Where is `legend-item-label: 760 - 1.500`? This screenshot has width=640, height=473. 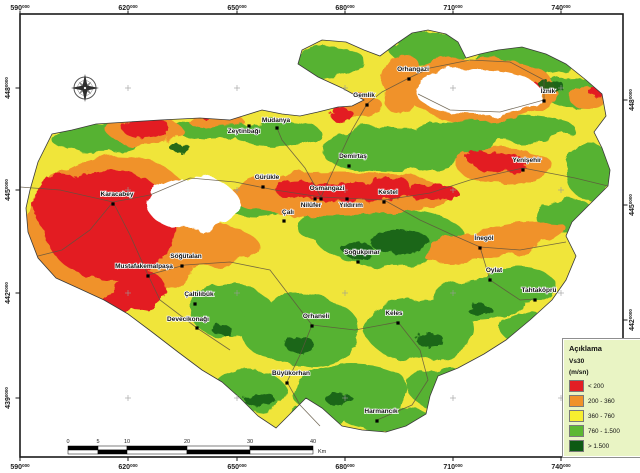
legend-item-label: 760 - 1.500 is located at coordinates (604, 431).